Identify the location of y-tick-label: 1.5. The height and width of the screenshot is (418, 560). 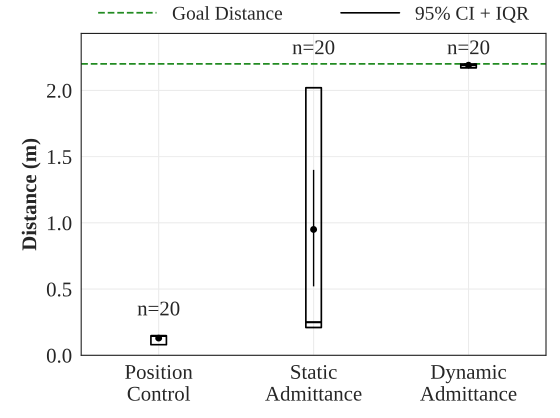
(60, 157).